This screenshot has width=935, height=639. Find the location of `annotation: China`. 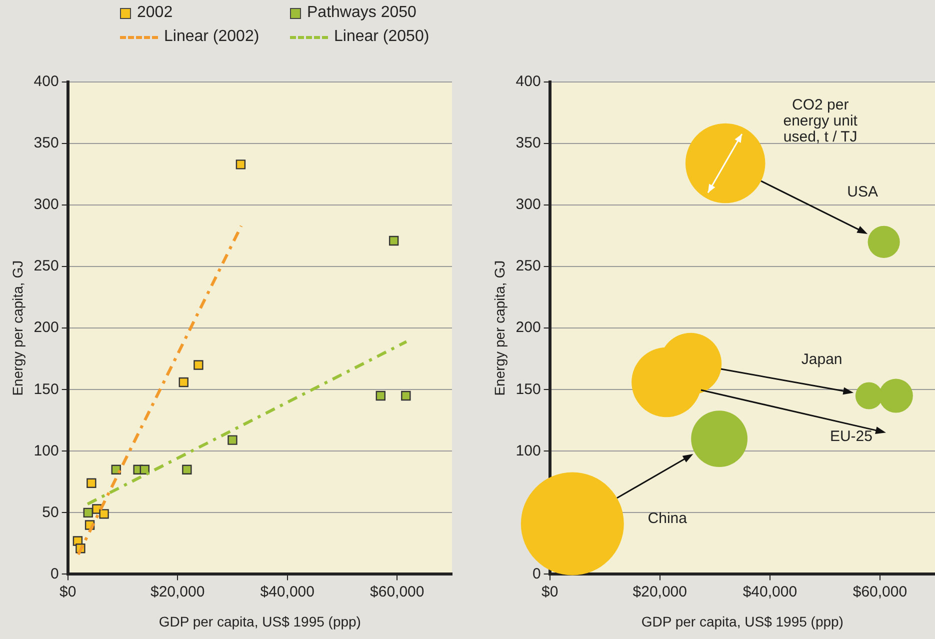

annotation: China is located at coordinates (668, 518).